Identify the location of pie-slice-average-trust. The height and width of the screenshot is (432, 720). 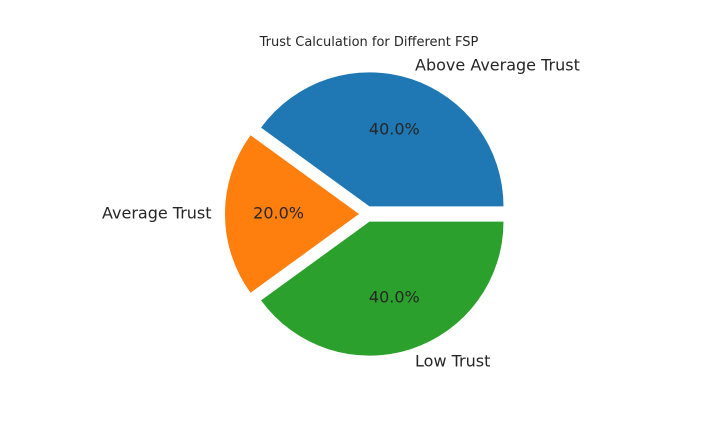
(291, 214).